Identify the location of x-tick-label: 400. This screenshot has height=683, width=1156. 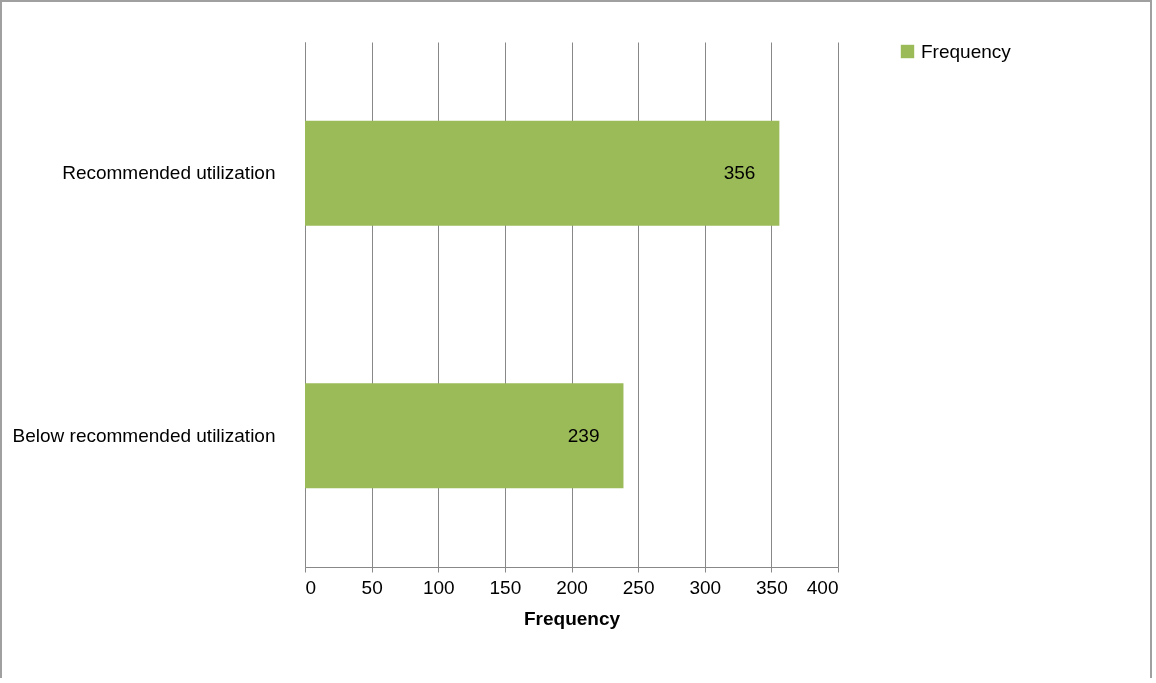
(822, 587).